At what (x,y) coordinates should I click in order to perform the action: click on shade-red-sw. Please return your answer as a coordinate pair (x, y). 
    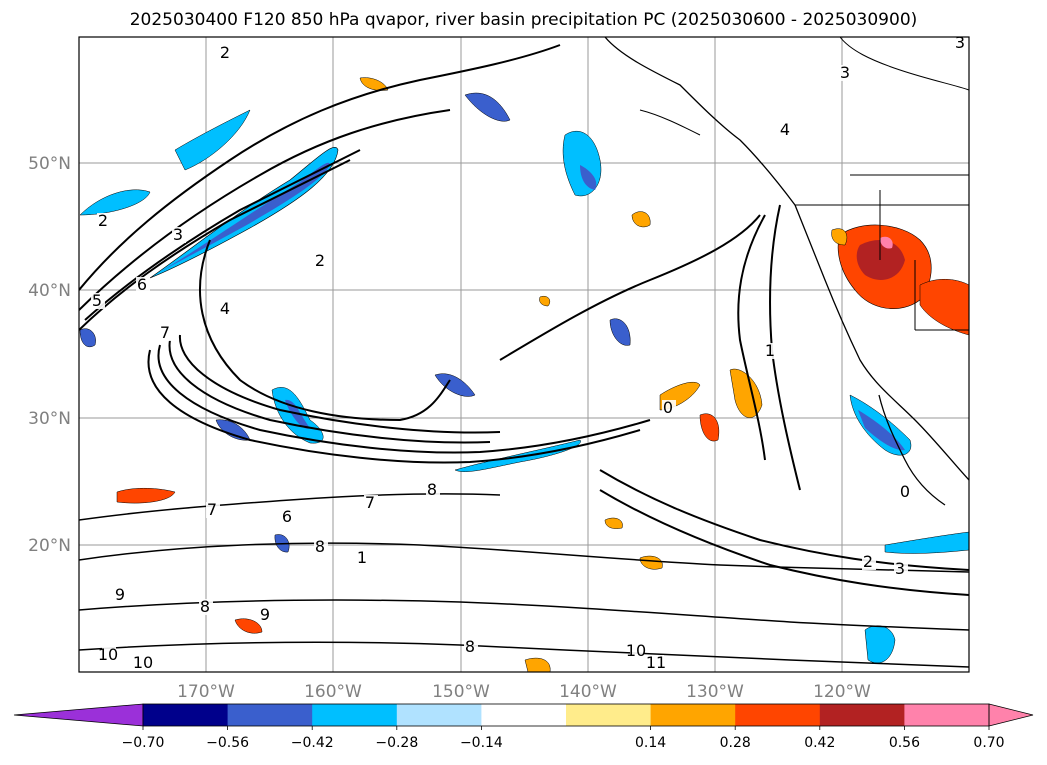
    Looking at the image, I should click on (248, 626).